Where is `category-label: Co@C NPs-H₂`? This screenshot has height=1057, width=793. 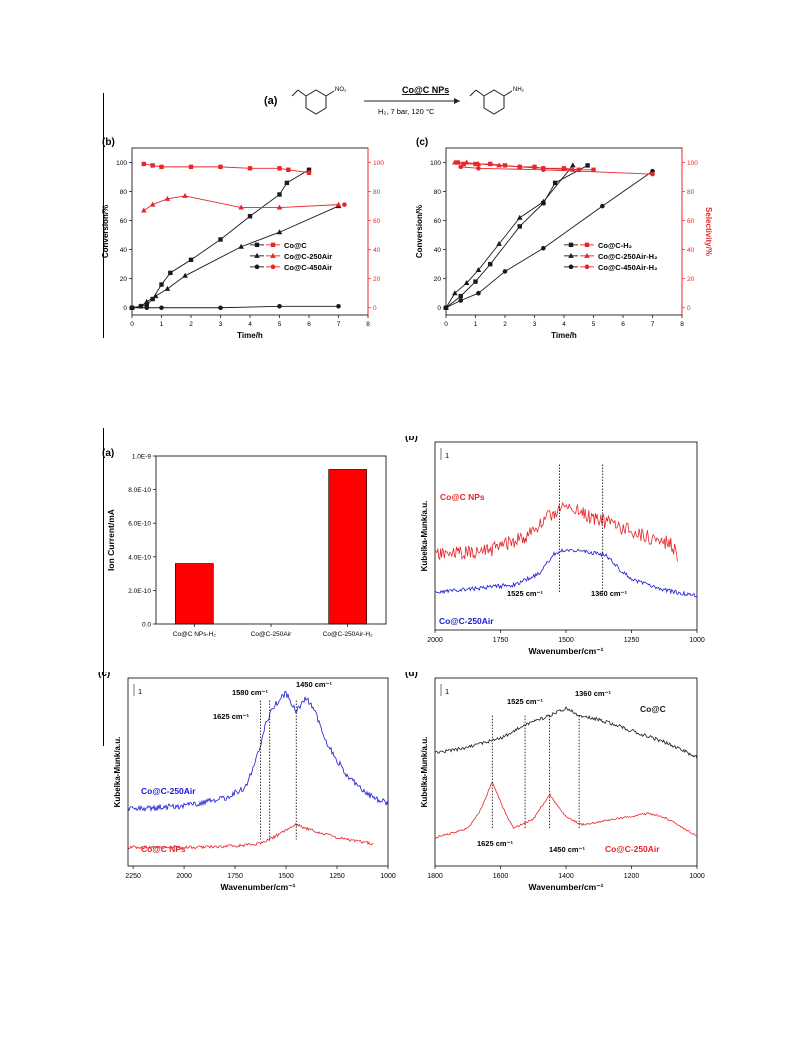 category-label: Co@C NPs-H₂ is located at coordinates (195, 634).